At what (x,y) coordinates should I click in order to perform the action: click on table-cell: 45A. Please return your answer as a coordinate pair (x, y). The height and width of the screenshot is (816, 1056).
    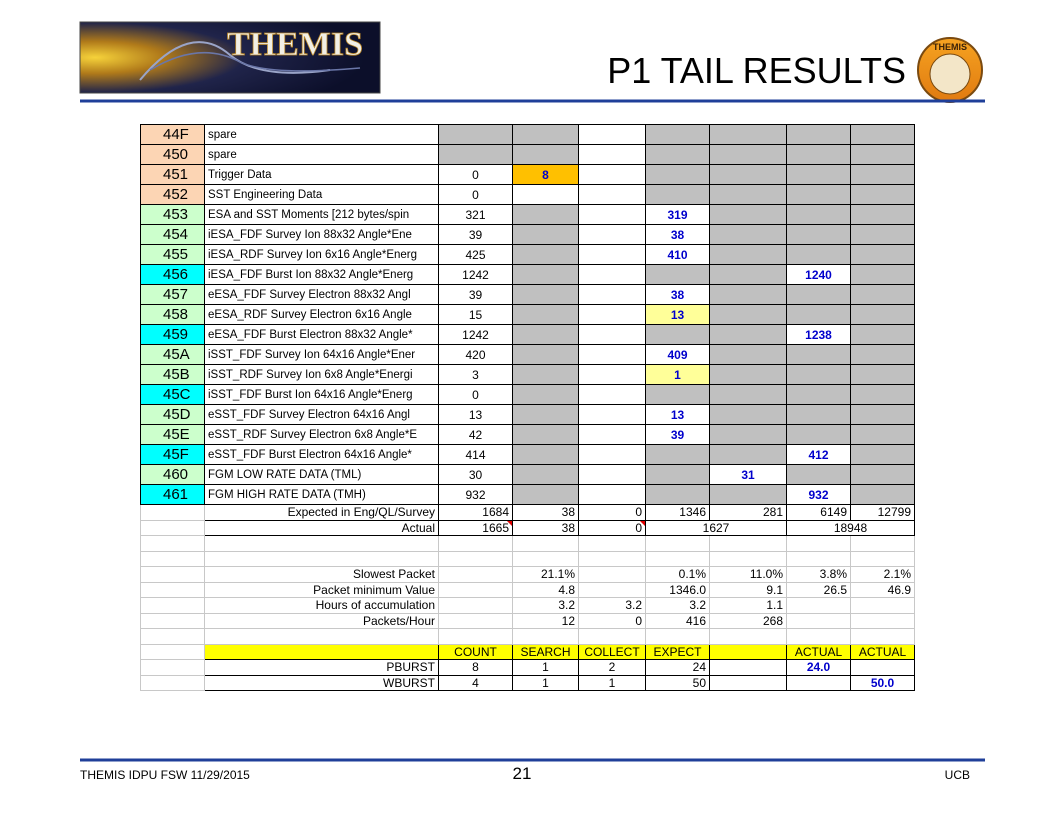
    Looking at the image, I should click on (172, 354).